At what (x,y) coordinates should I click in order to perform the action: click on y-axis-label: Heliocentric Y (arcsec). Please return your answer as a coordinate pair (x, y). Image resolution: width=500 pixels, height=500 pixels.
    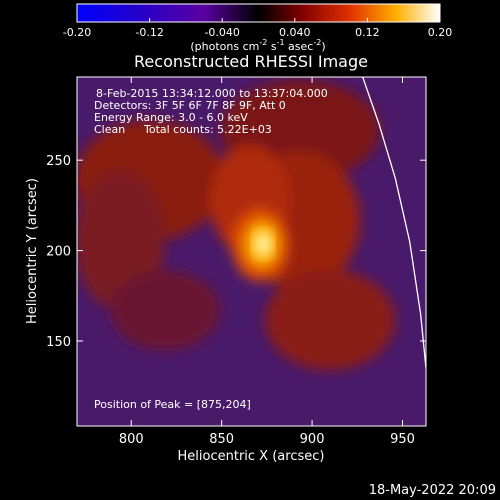
    Looking at the image, I should click on (32, 251).